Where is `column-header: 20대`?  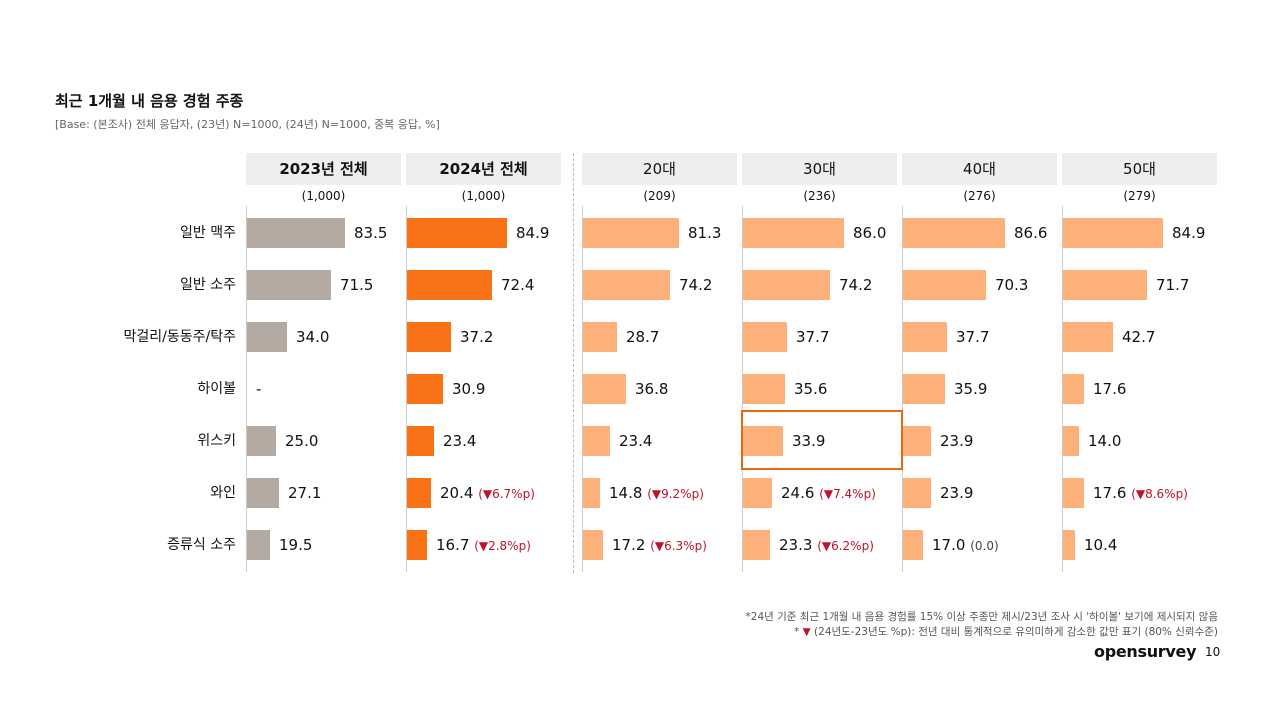 column-header: 20대 is located at coordinates (659, 169).